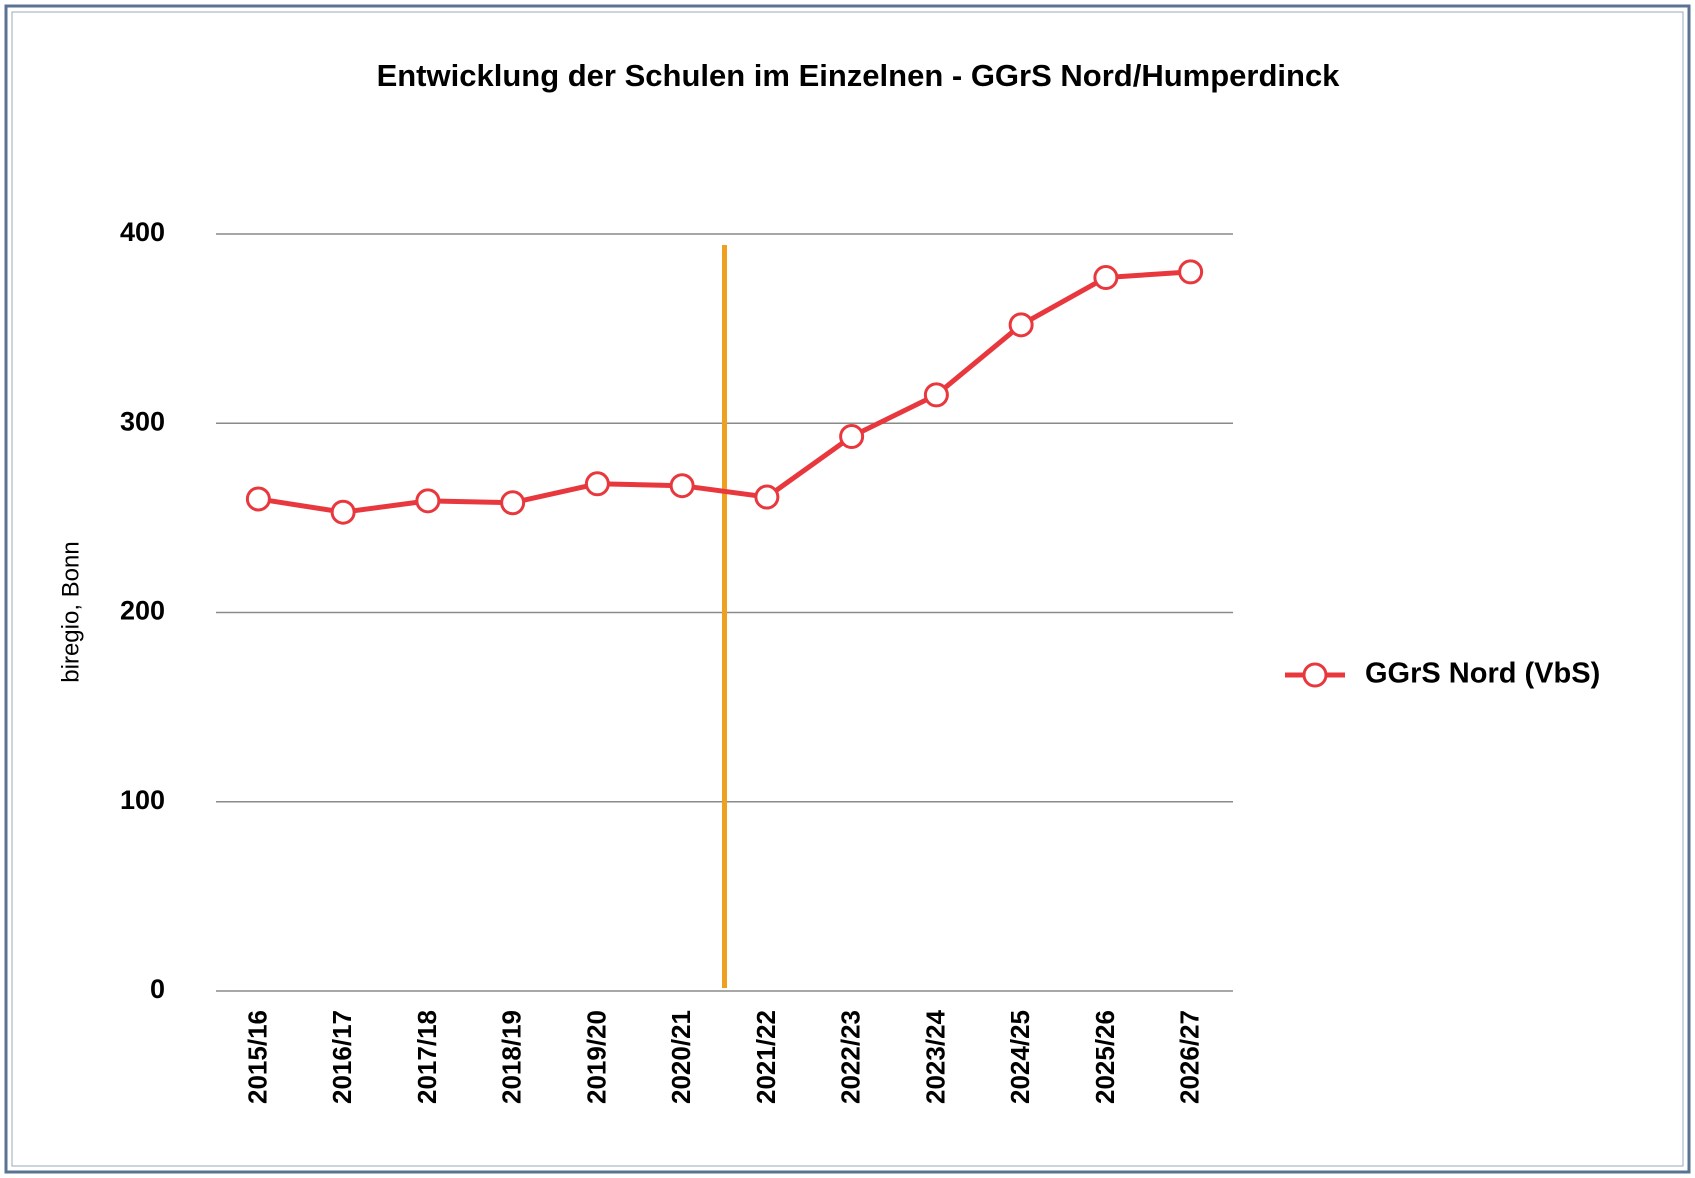 Image resolution: width=1695 pixels, height=1178 pixels. What do you see at coordinates (766, 1057) in the screenshot?
I see `x-tick-label: 2021/22` at bounding box center [766, 1057].